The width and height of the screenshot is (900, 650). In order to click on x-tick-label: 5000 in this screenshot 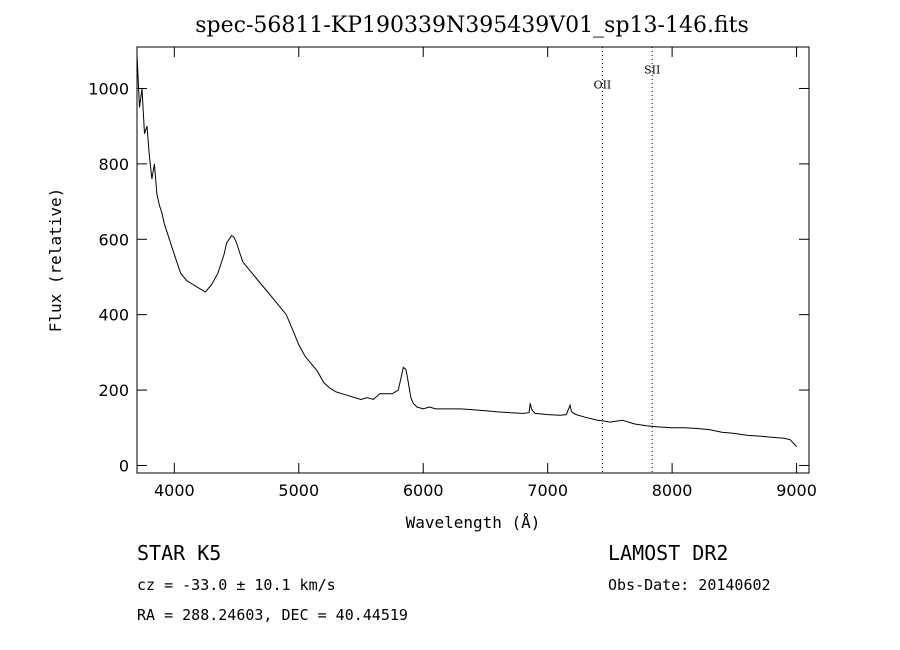, I will do `click(298, 490)`.